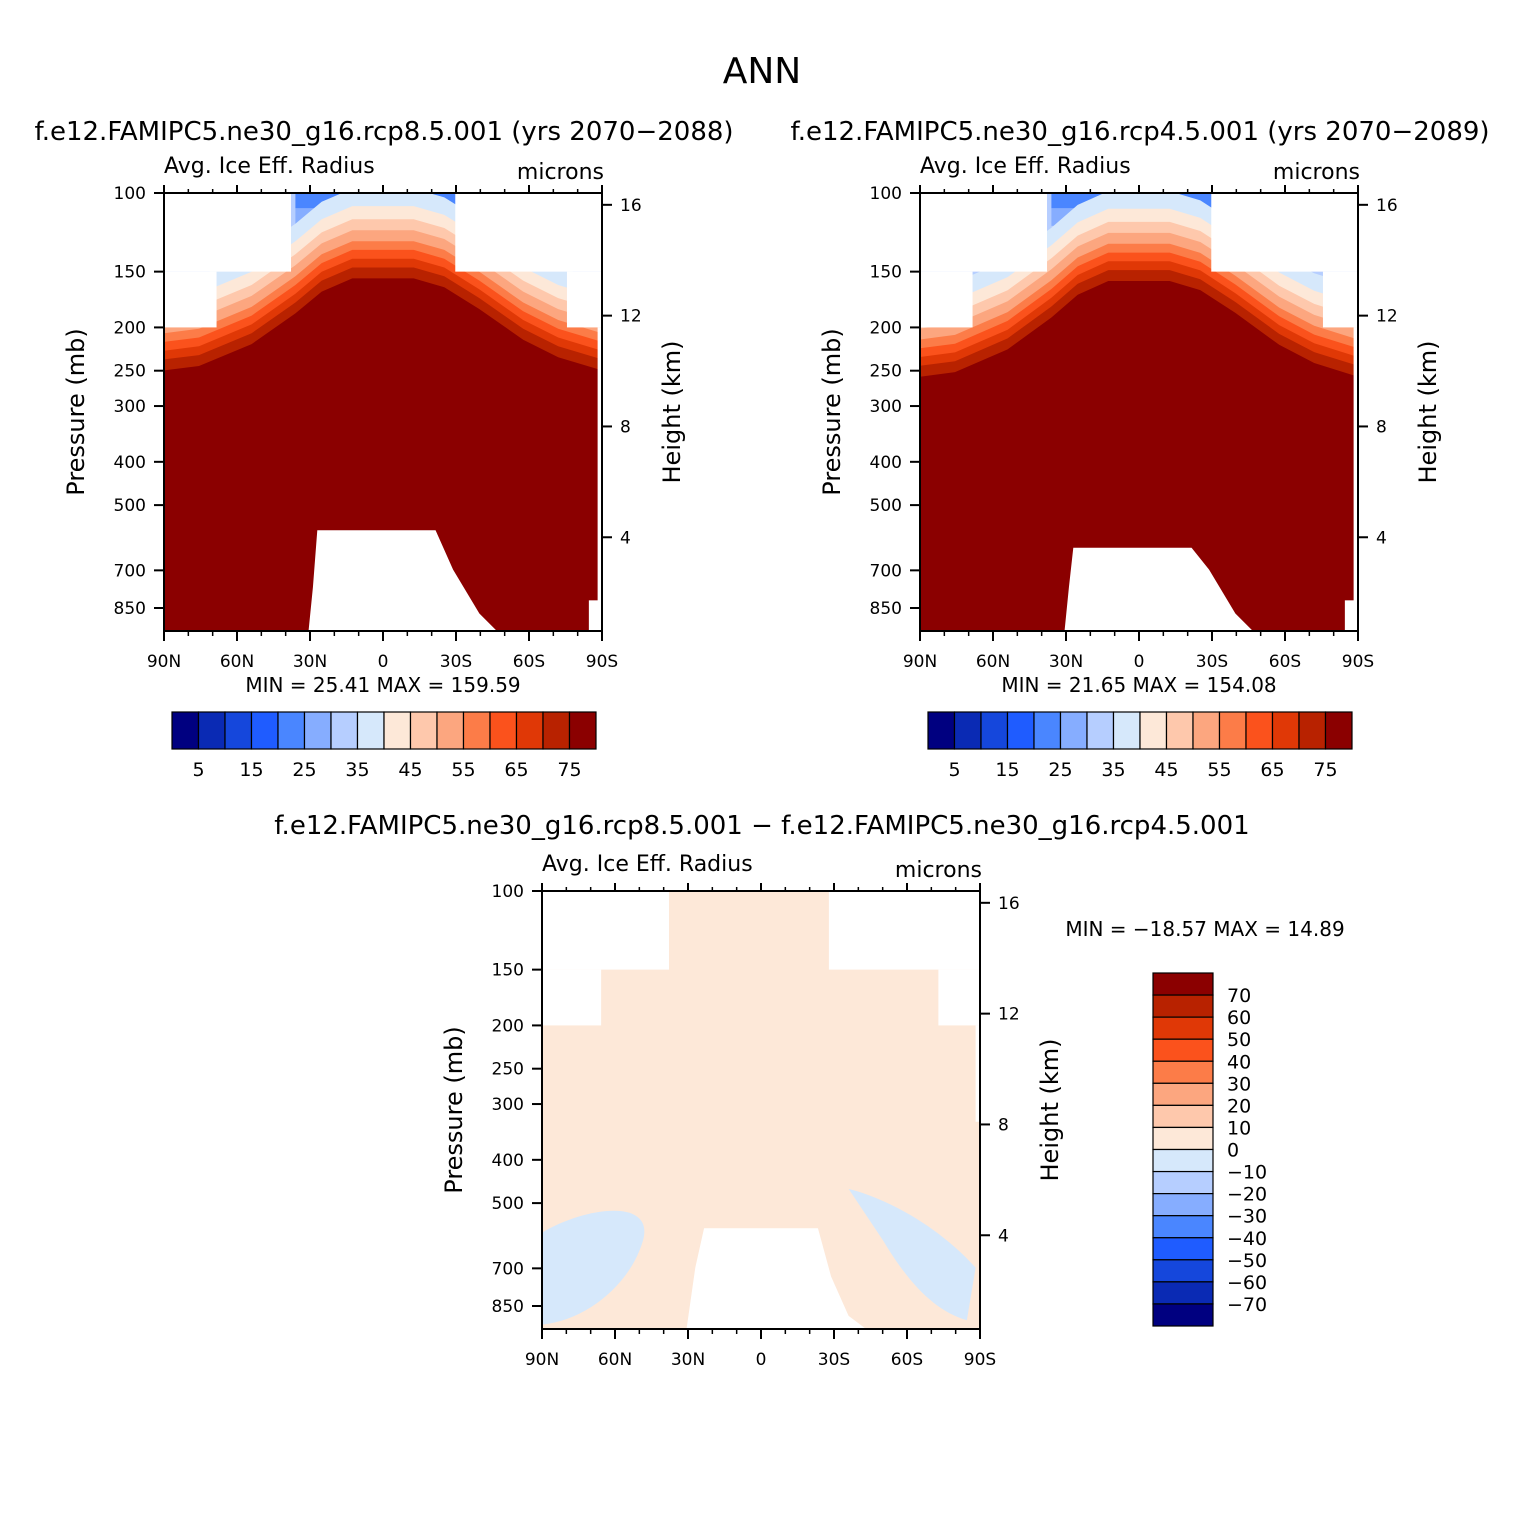 Image resolution: width=1524 pixels, height=1524 pixels. What do you see at coordinates (1355, 479) in the screenshot?
I see `panel-rcp45-mask-e` at bounding box center [1355, 479].